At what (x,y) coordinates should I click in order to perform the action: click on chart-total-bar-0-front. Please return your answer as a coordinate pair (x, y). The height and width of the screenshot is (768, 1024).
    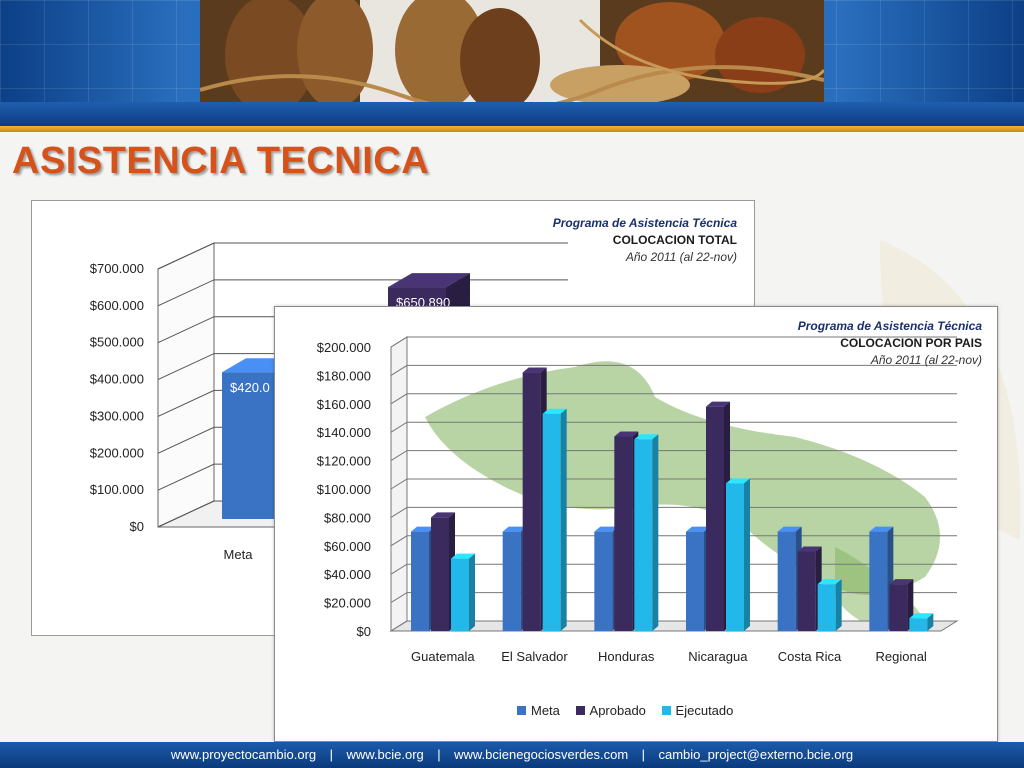
    Looking at the image, I should click on (251, 445).